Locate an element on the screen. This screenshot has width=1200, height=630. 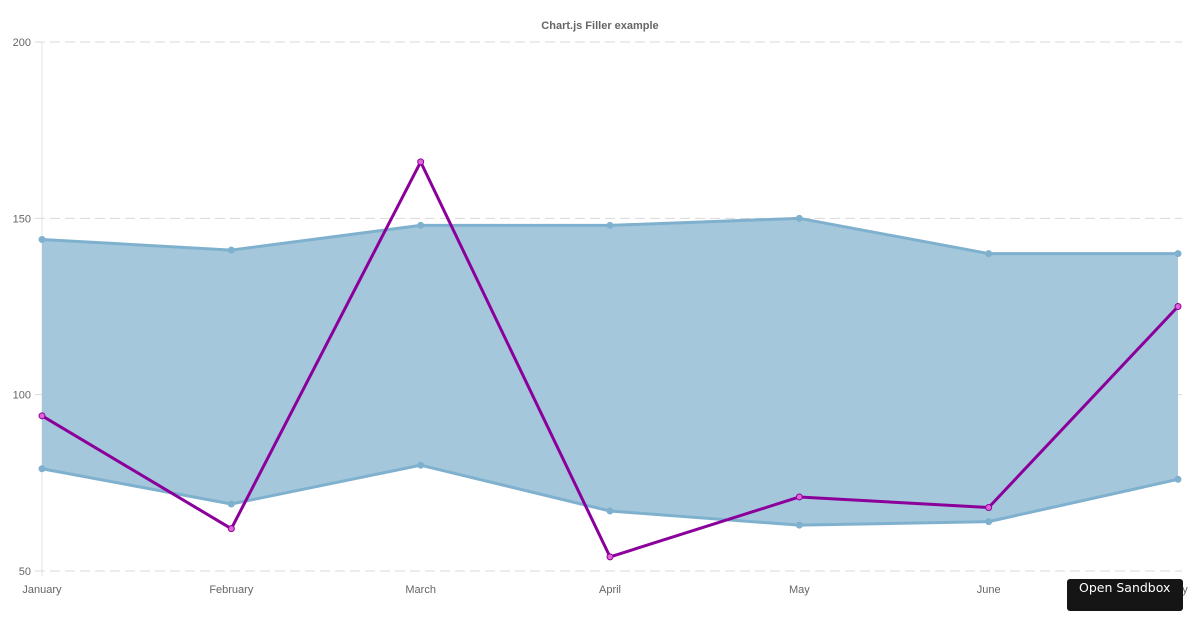
y-tick-label: 200 is located at coordinates (22, 43).